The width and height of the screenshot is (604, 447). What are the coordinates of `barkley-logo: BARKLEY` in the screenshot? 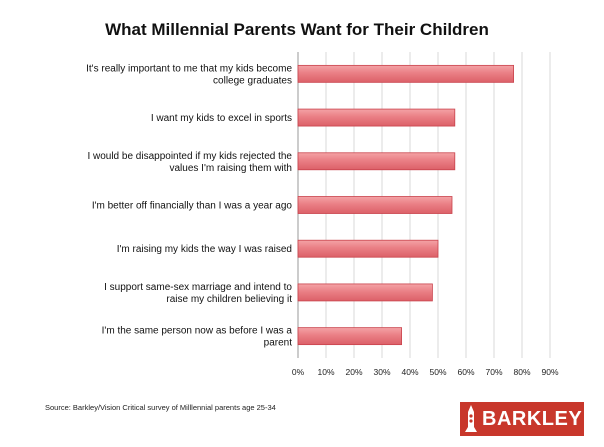 It's located at (522, 419).